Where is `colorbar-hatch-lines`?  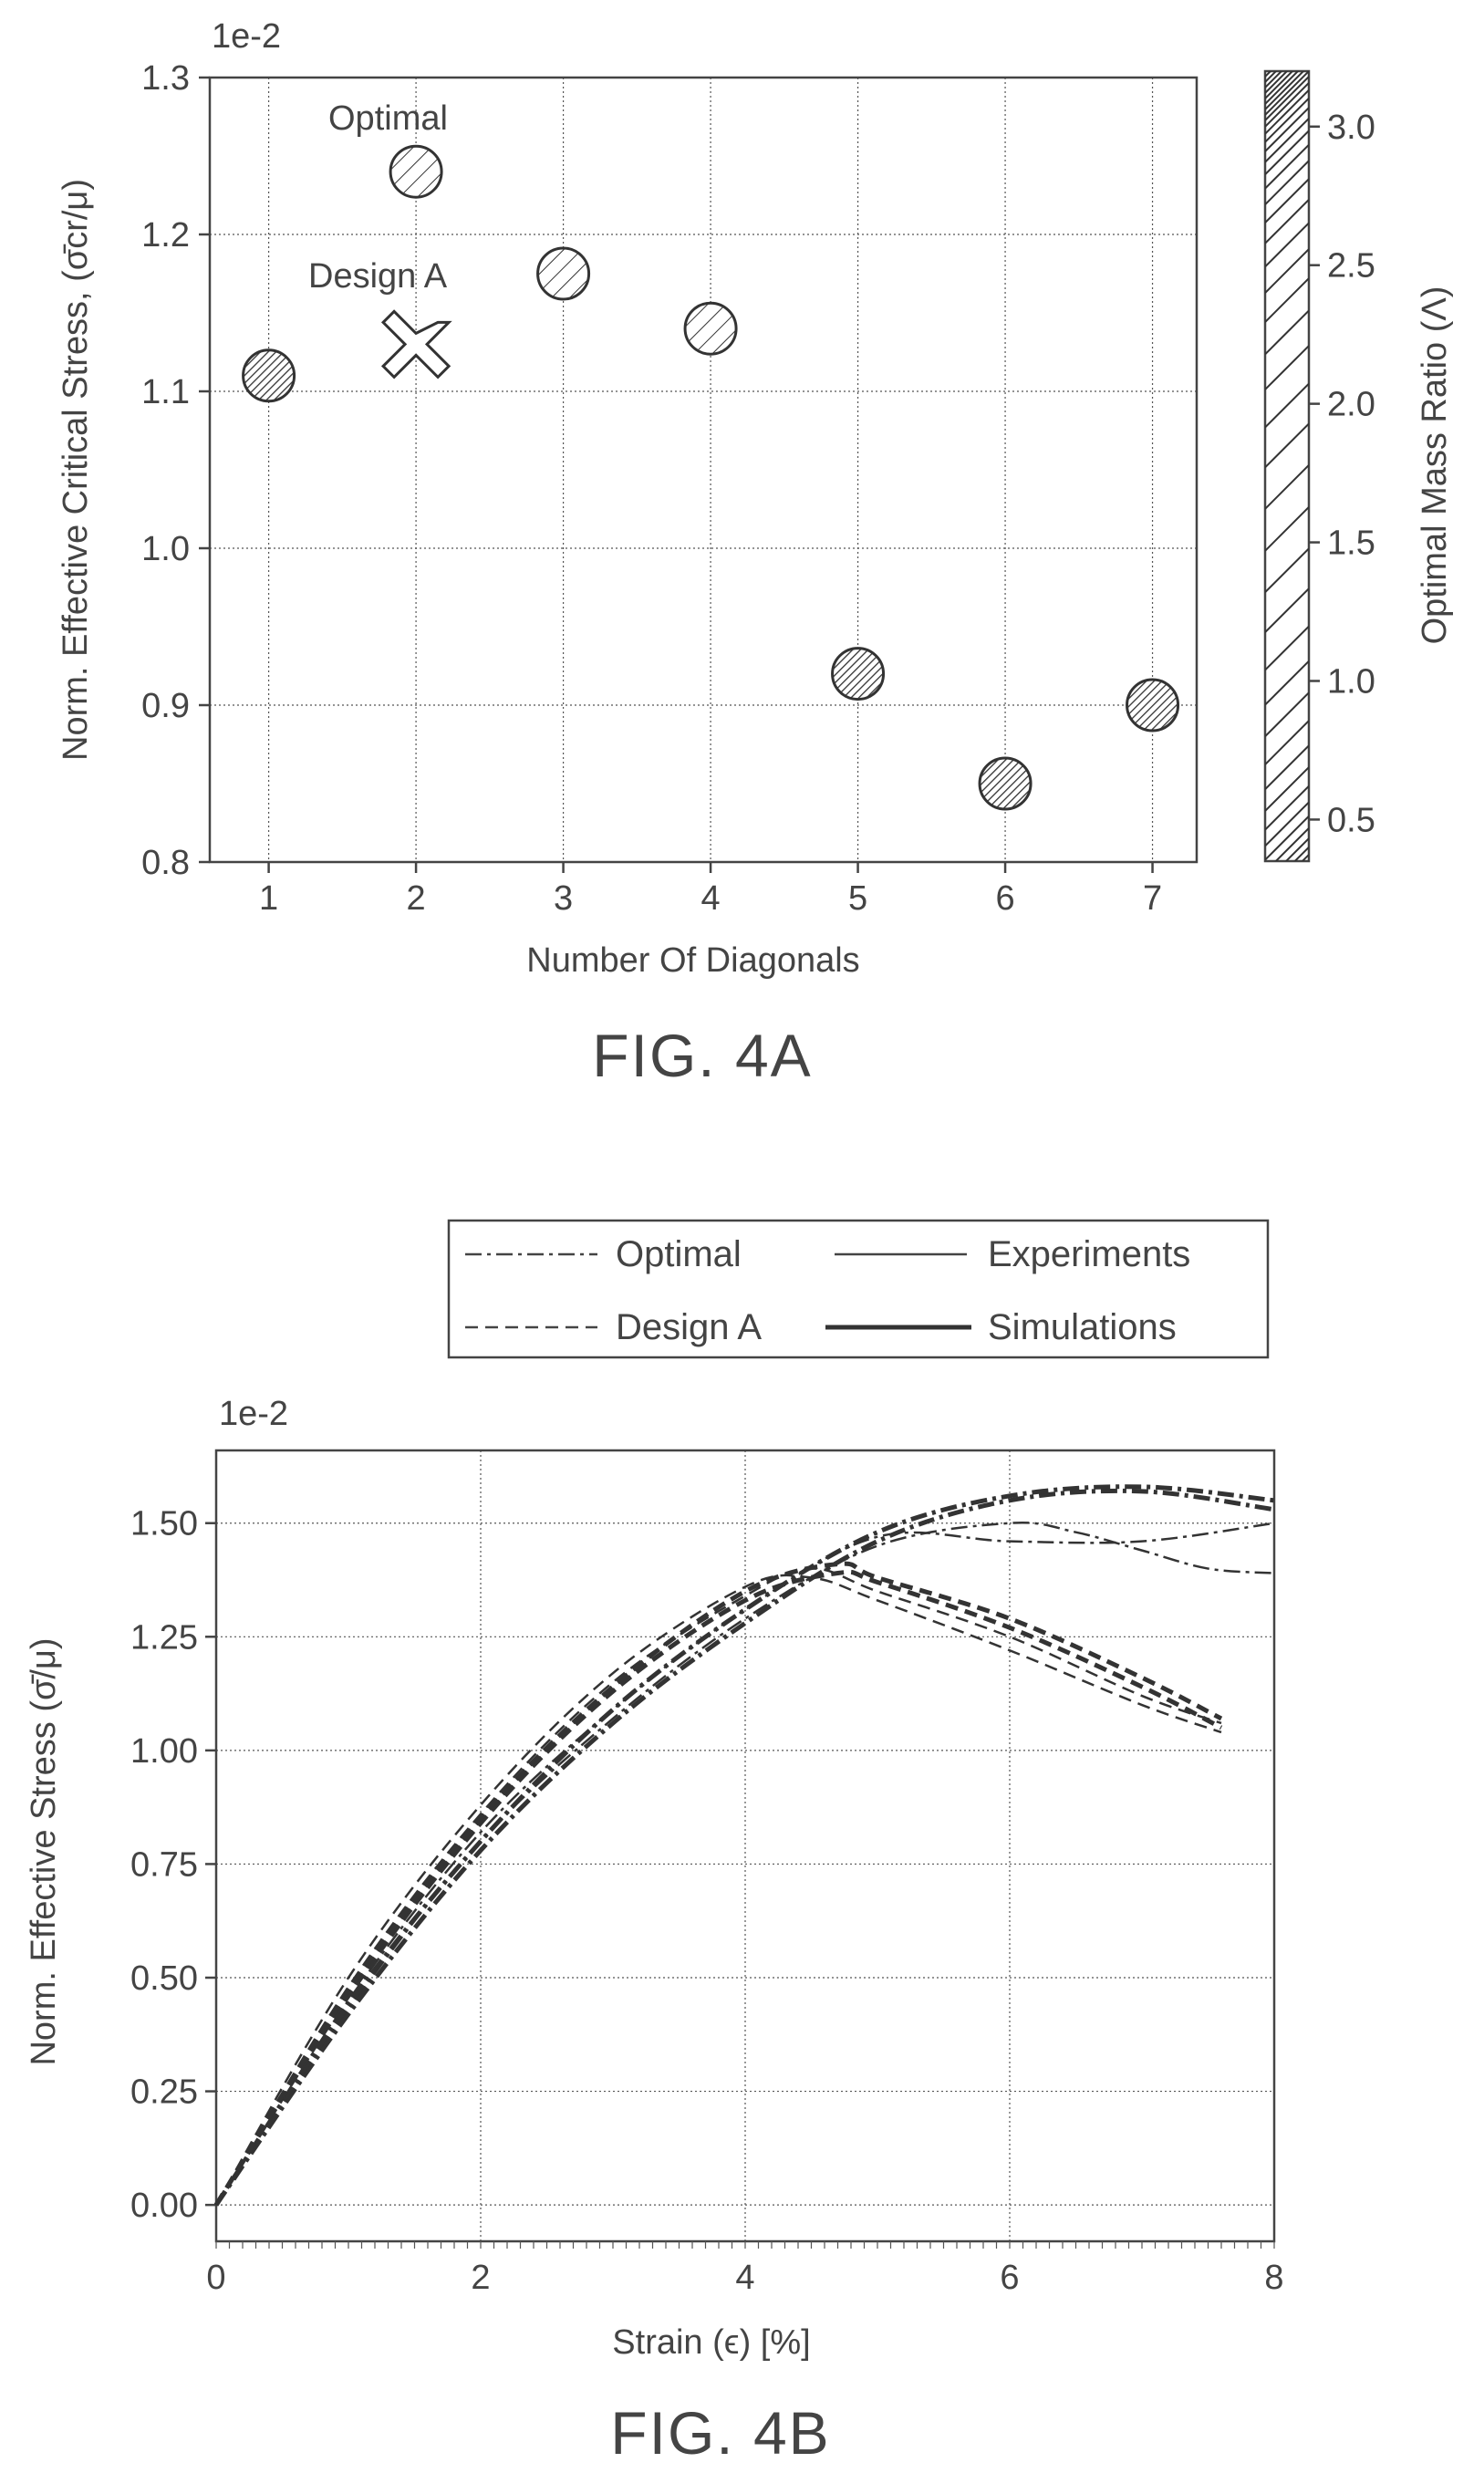 colorbar-hatch-lines is located at coordinates (1287, 482).